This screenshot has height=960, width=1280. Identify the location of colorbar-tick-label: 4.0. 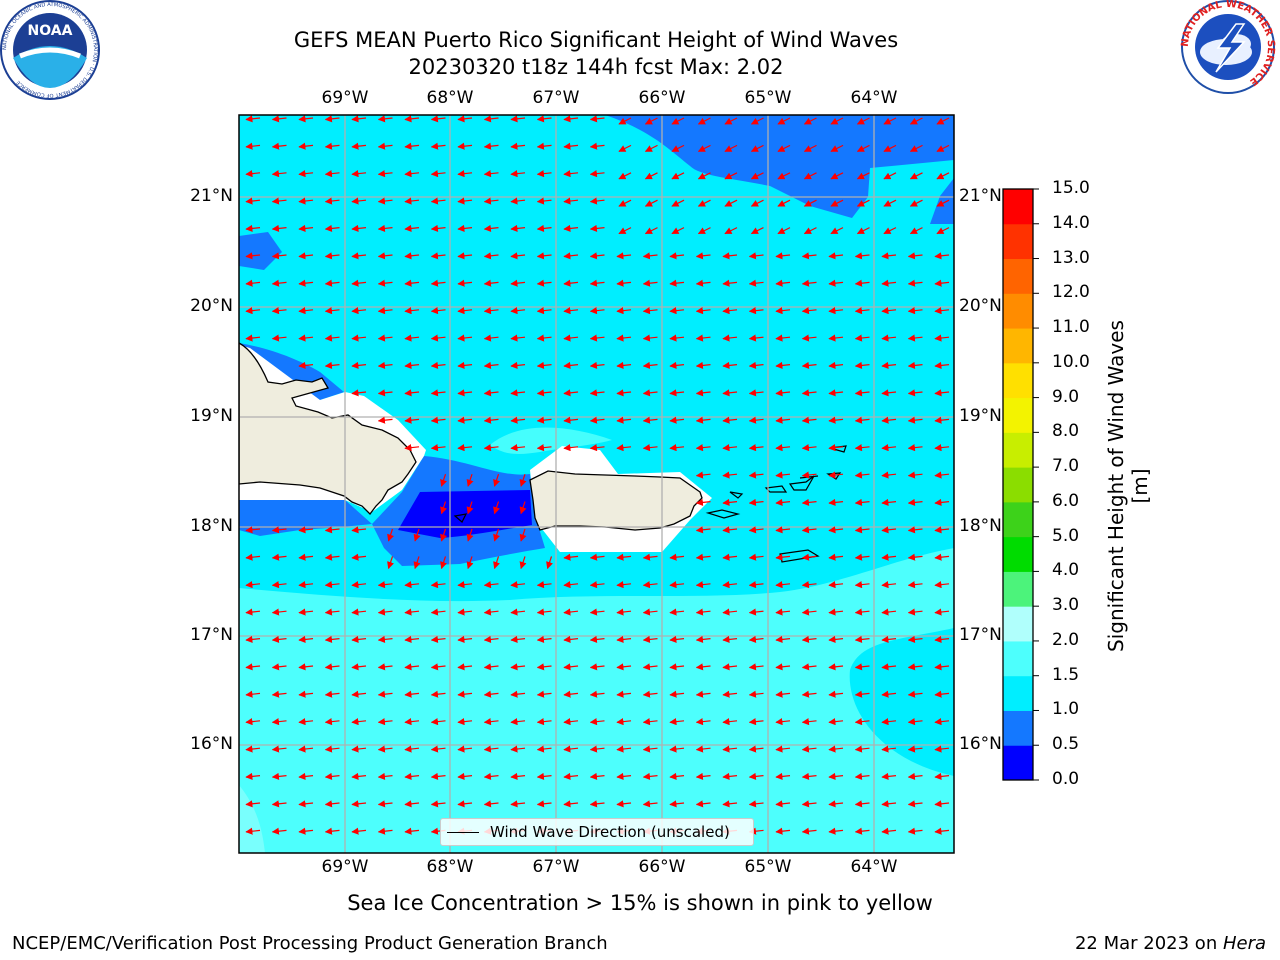
(1066, 570).